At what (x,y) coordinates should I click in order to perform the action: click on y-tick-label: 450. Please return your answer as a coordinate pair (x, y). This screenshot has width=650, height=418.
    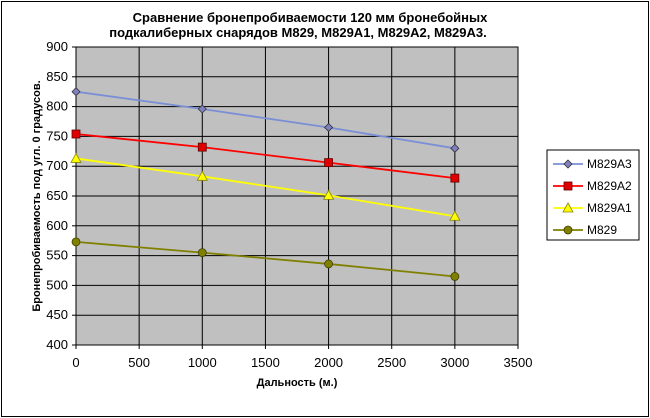
    Looking at the image, I should click on (57, 314).